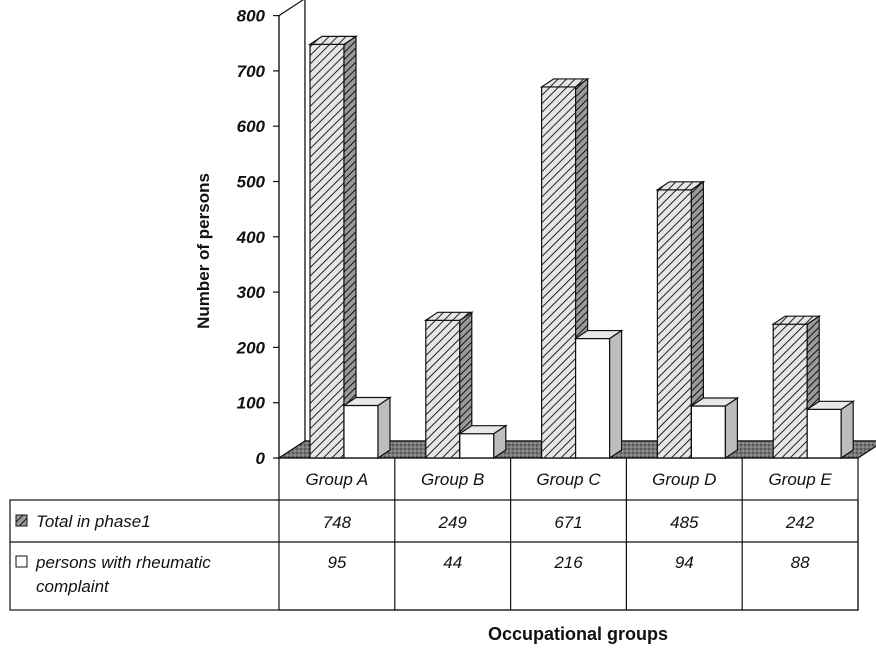 Image resolution: width=876 pixels, height=648 pixels. I want to click on data-label: 94, so click(684, 562).